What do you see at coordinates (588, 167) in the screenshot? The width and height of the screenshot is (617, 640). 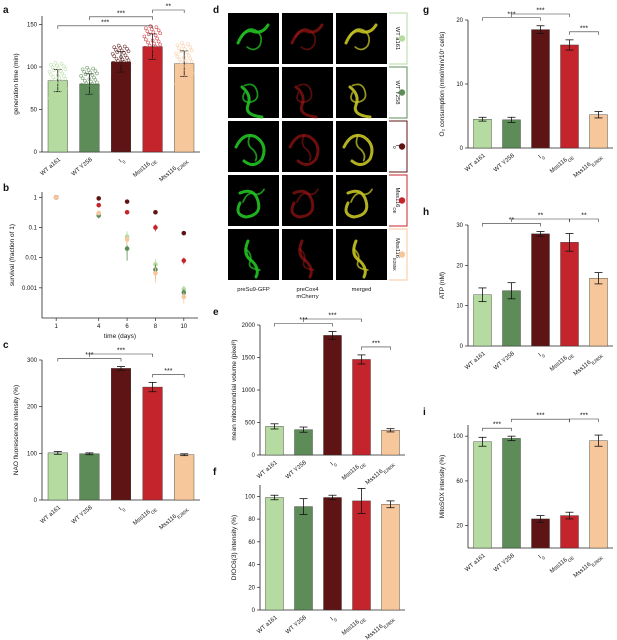 I see `chart-g-xtick-label-4: Mss116E285K` at bounding box center [588, 167].